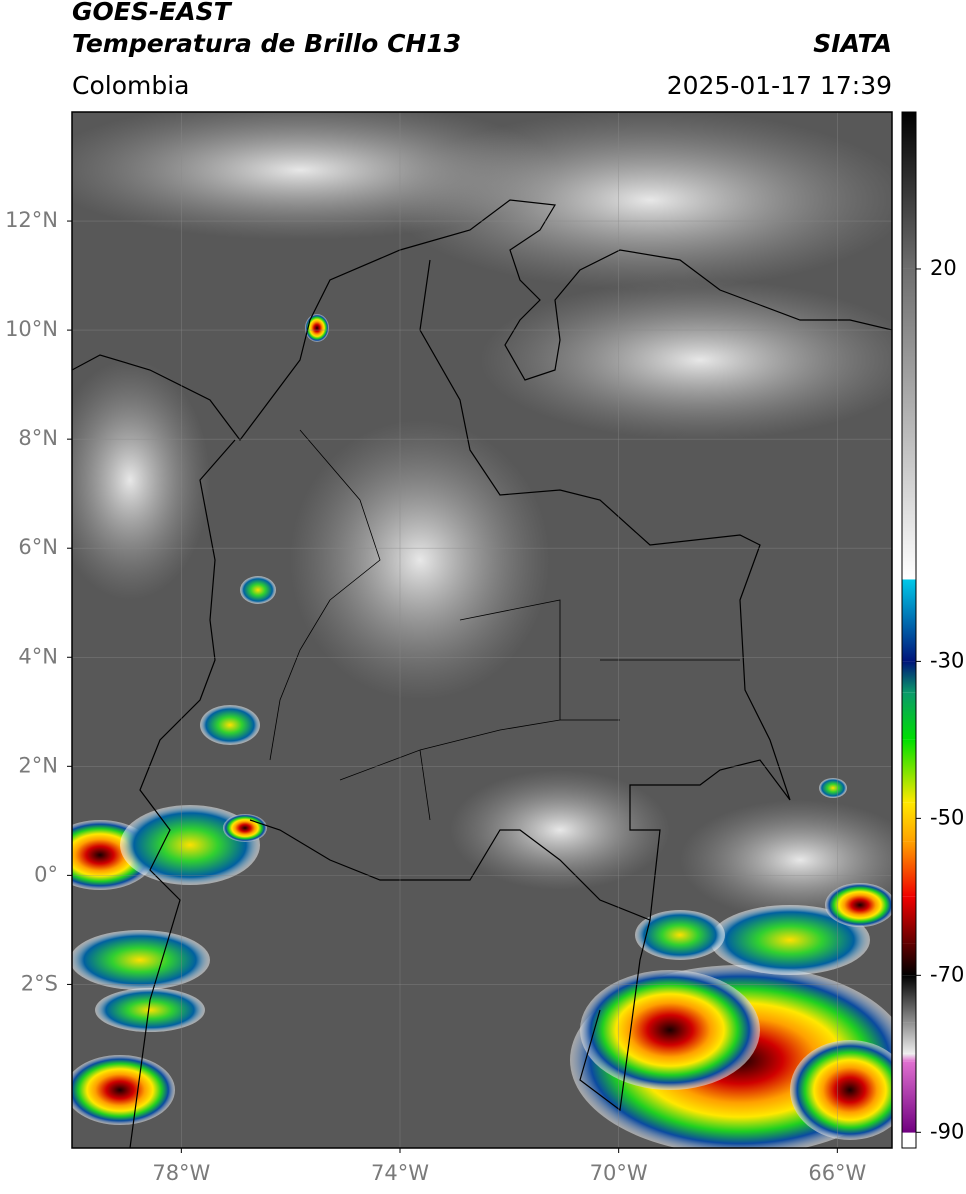 The height and width of the screenshot is (1194, 966). Describe the element at coordinates (947, 974) in the screenshot. I see `colorbar-tick-label: -70` at that location.